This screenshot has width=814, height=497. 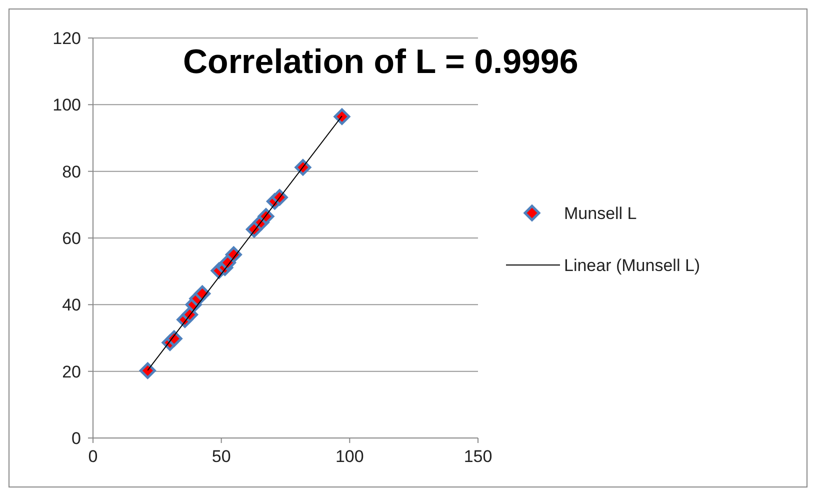 What do you see at coordinates (66, 105) in the screenshot?
I see `y-tick-label: 100` at bounding box center [66, 105].